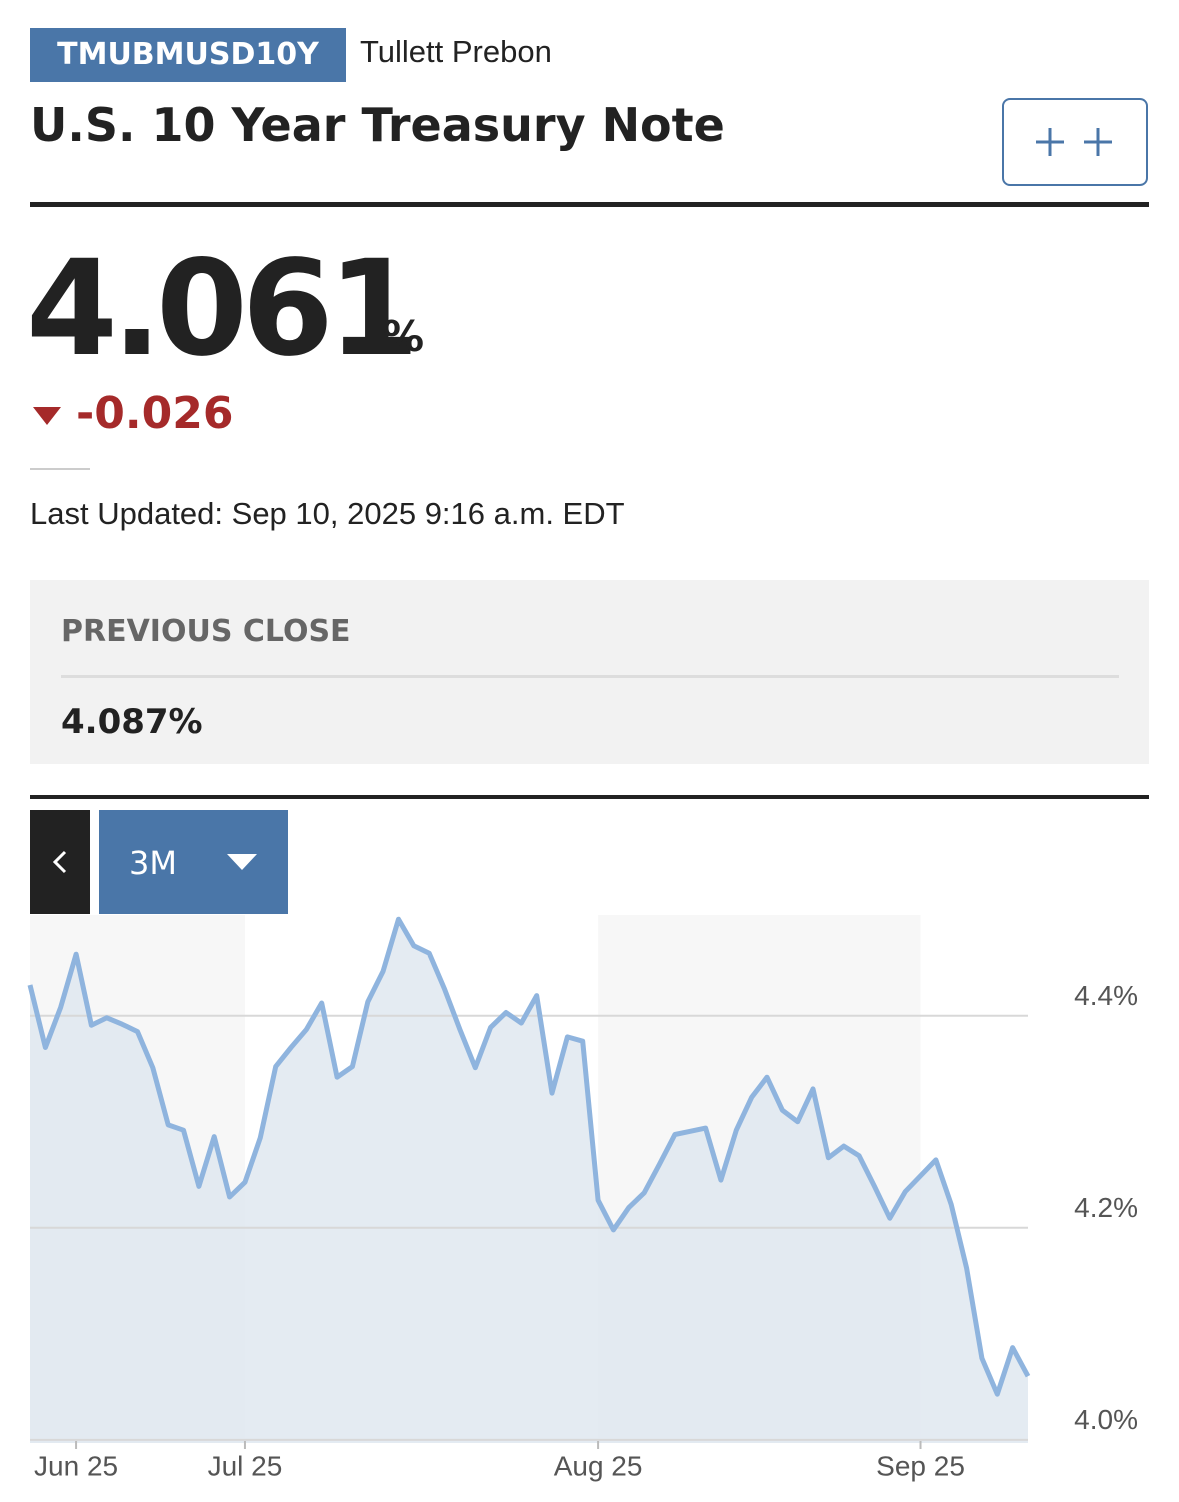 This screenshot has height=1502, width=1179. What do you see at coordinates (47, 416) in the screenshot?
I see `down-arrow` at bounding box center [47, 416].